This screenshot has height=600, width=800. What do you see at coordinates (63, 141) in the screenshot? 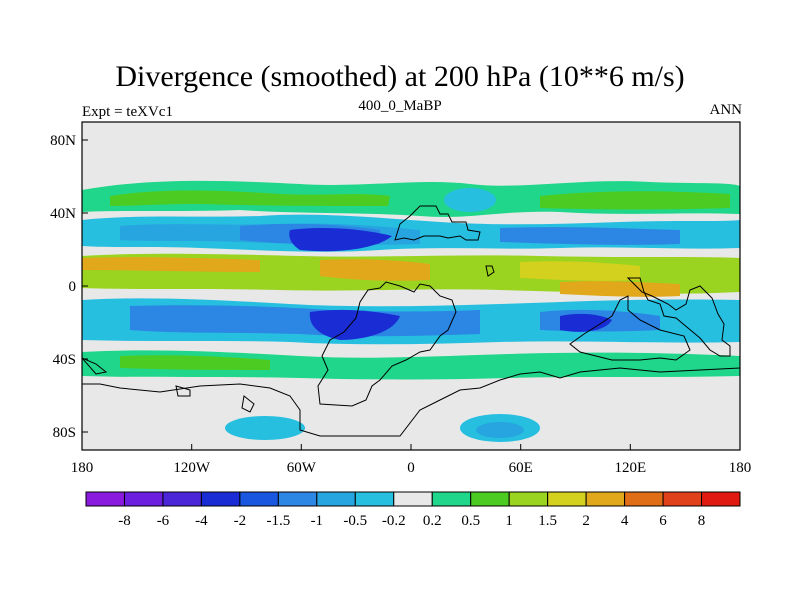
I see `y-tick-label: 80N` at bounding box center [63, 141].